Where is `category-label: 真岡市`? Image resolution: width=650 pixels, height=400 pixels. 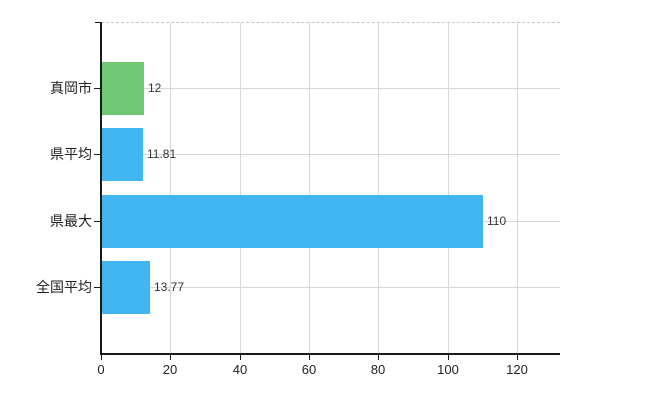
category-label: 真岡市 is located at coordinates (71, 88).